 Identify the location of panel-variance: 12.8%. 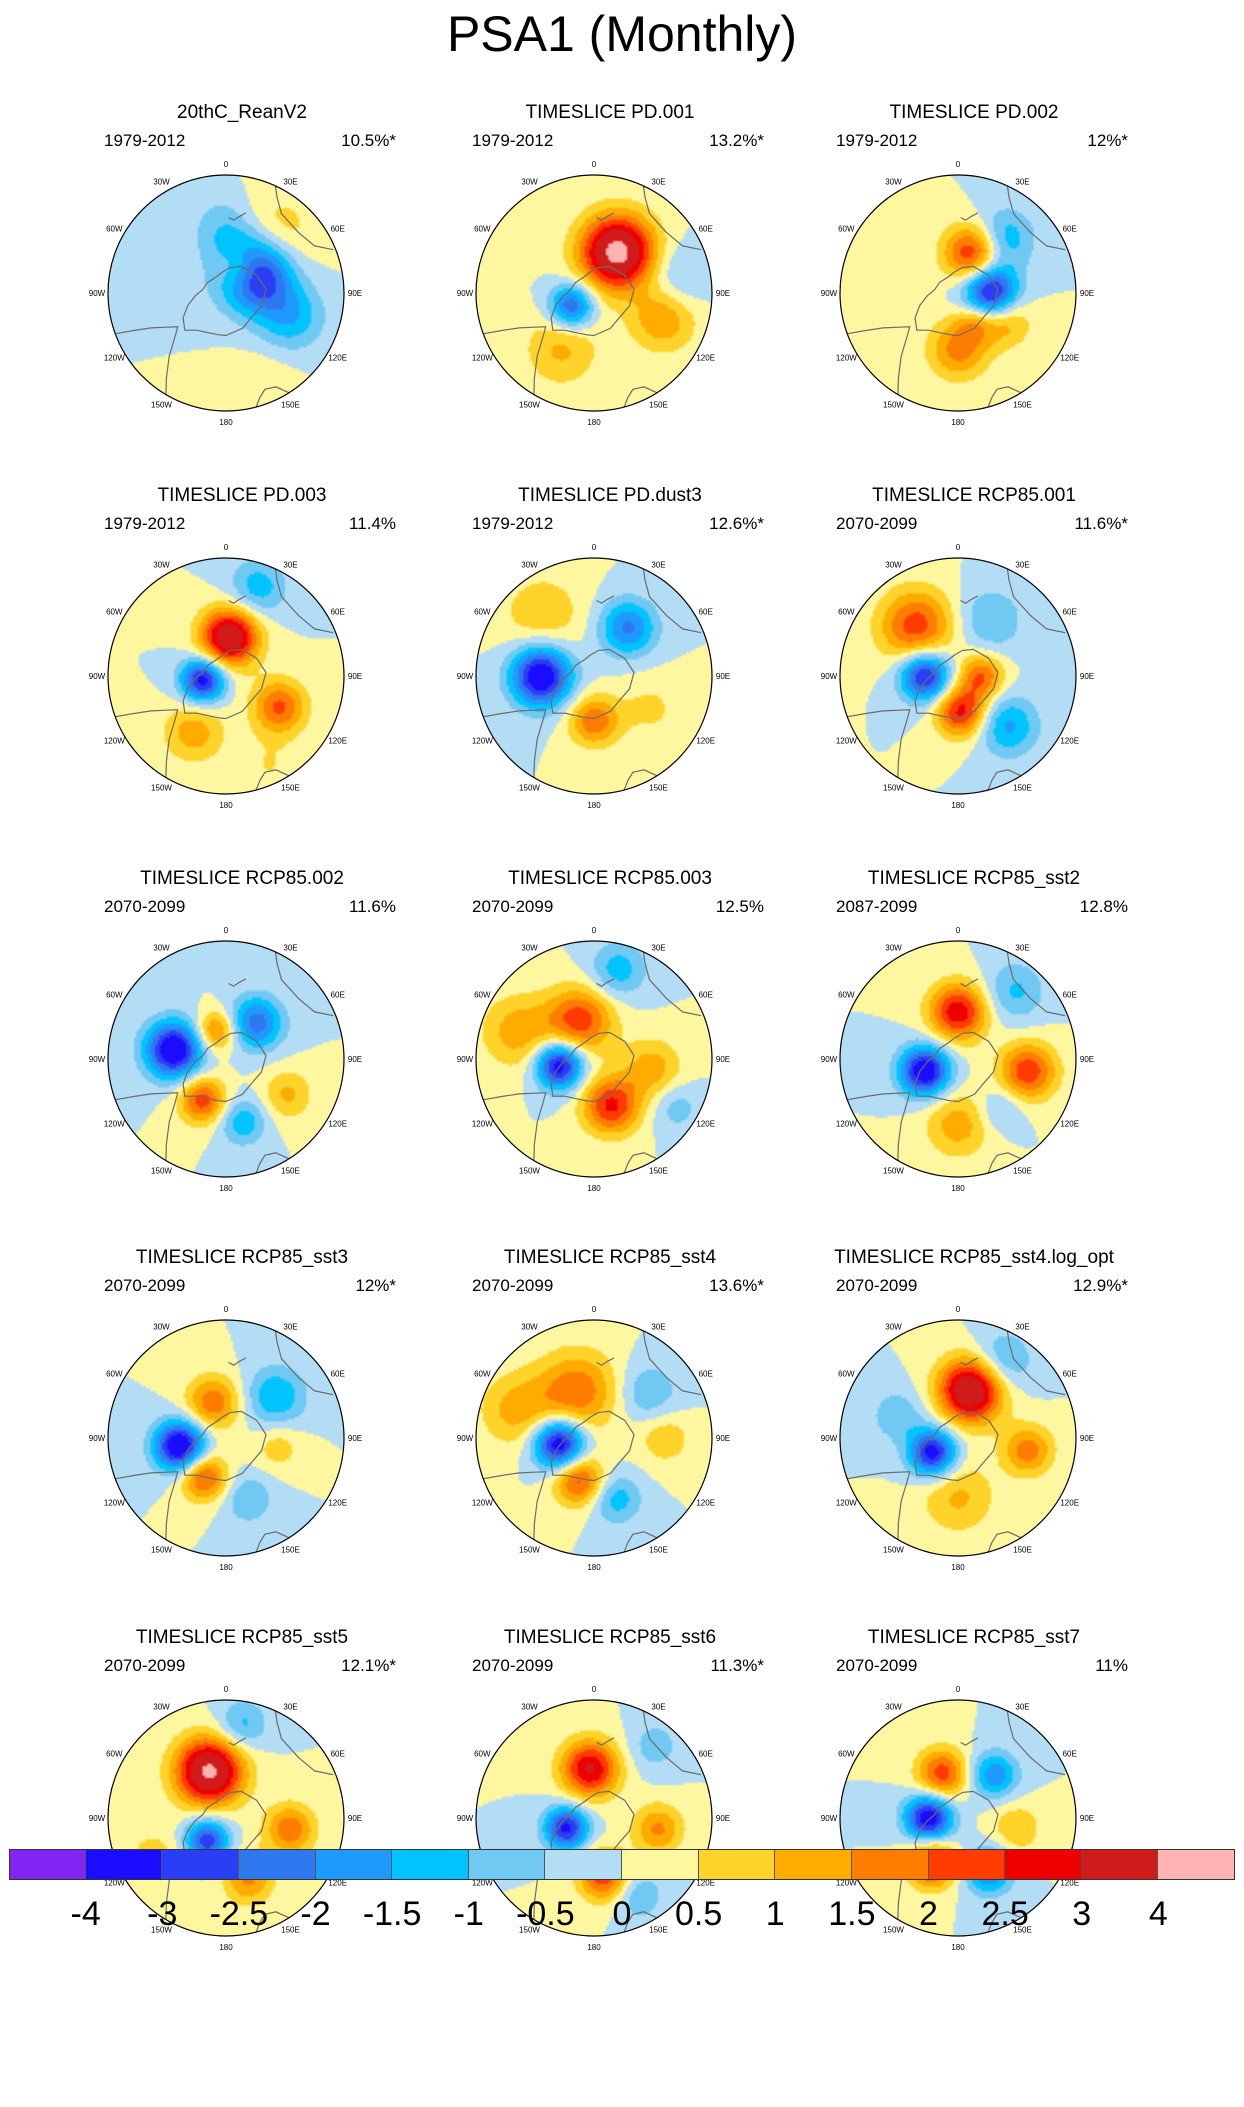
(1103, 906).